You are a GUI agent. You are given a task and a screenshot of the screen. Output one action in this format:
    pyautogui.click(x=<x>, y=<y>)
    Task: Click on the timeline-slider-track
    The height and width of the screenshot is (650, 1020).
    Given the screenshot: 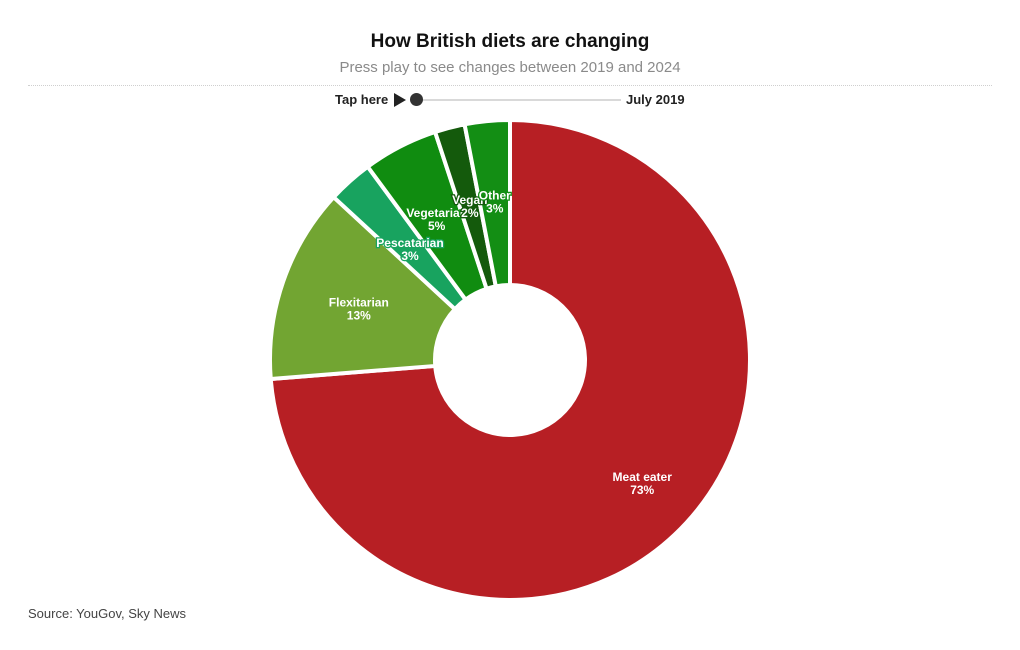 What is the action you would take?
    pyautogui.click(x=519, y=100)
    